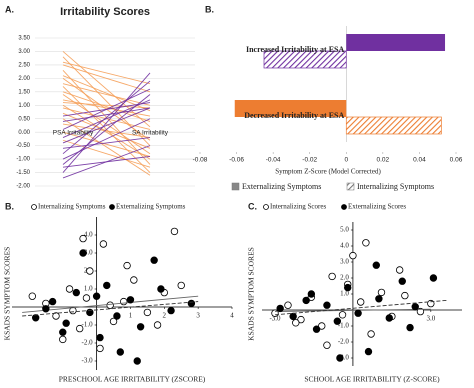  Describe the element at coordinates (383, 160) in the screenshot. I see `x-tick-label: 0.02` at that location.